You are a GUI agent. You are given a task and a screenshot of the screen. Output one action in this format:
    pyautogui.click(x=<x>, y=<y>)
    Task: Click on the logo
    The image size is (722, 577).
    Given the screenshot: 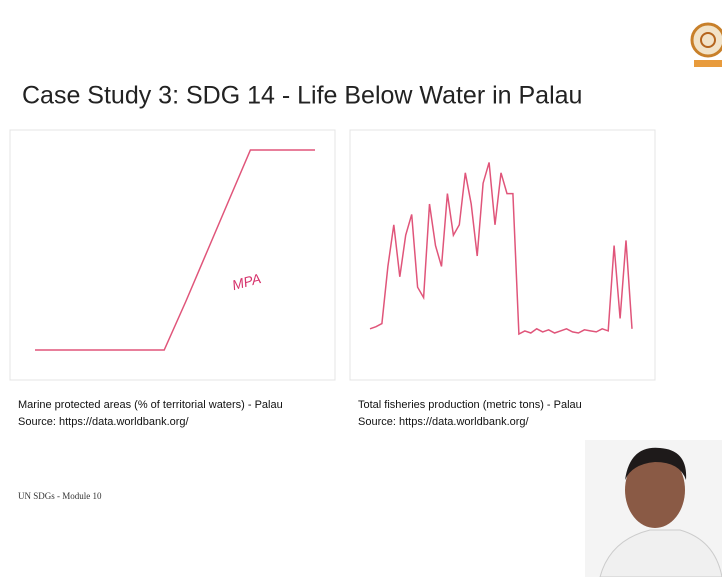 What is the action you would take?
    pyautogui.click(x=706, y=44)
    